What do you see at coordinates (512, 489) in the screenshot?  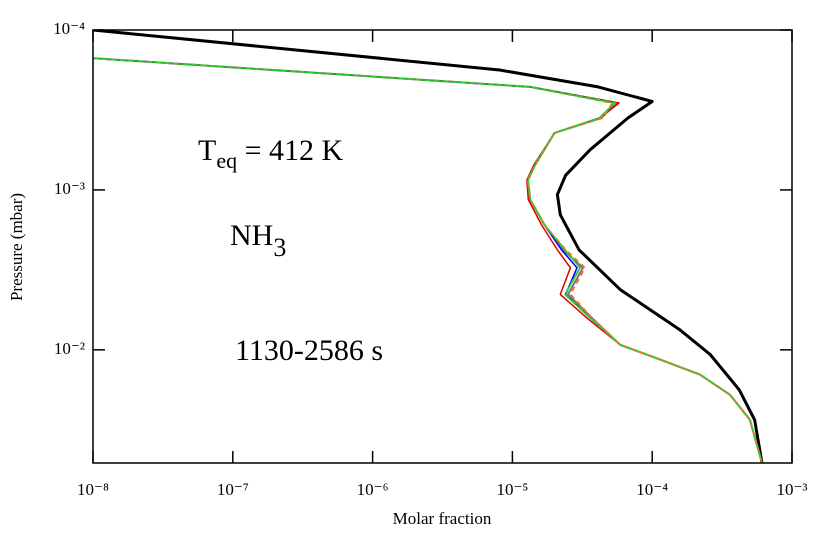 I see `x-tick-label: 10⁻⁵` at bounding box center [512, 489].